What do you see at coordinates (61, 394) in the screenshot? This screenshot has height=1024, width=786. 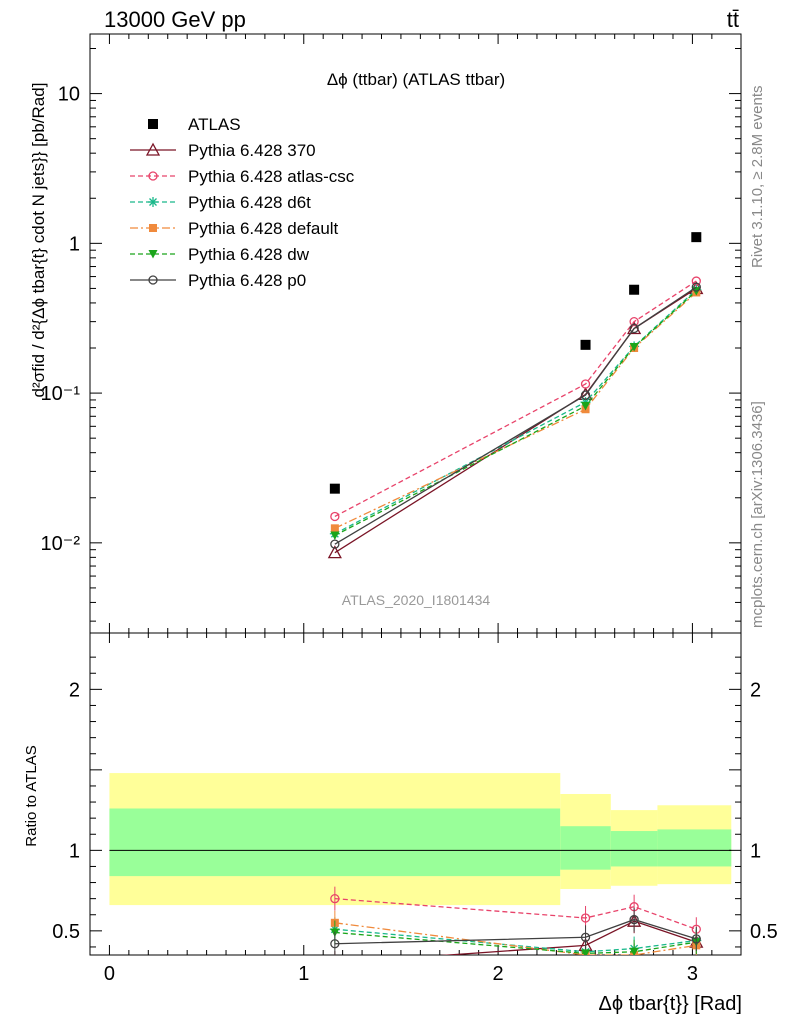 I see `y-tick-label: 10⁻¹` at bounding box center [61, 394].